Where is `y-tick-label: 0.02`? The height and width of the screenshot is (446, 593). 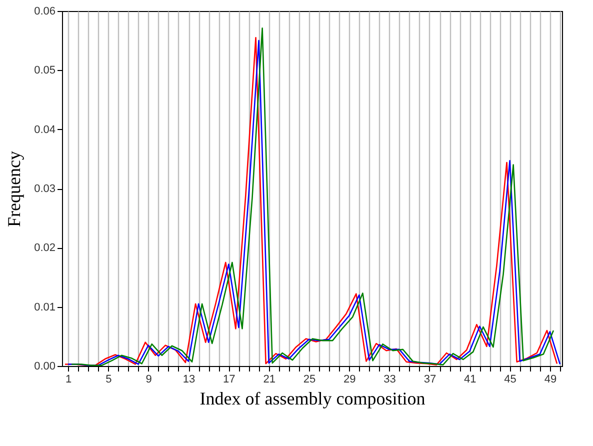
y-tick-label: 0.02 is located at coordinates (45, 248).